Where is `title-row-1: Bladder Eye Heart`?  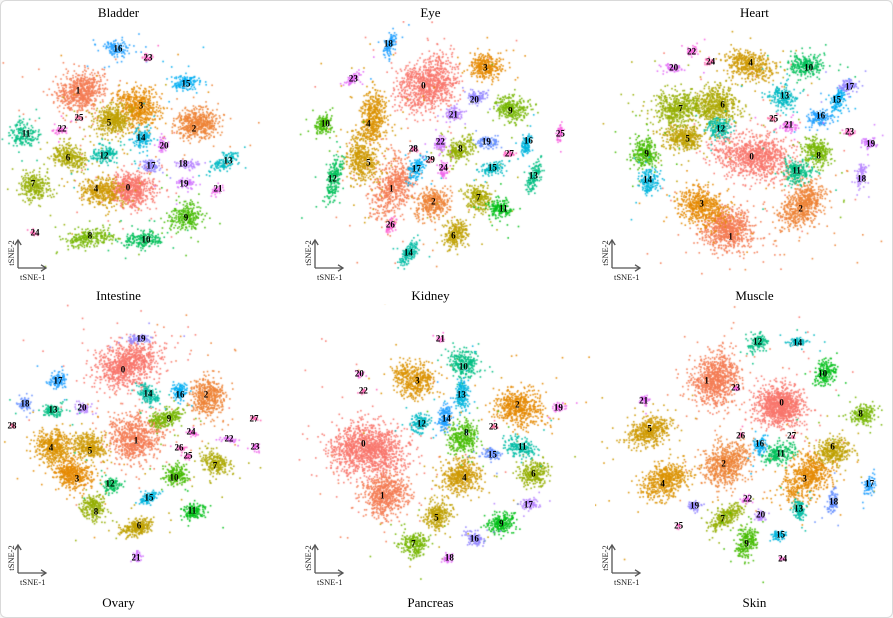
title-row-1: Bladder Eye Heart is located at coordinates (446, 11).